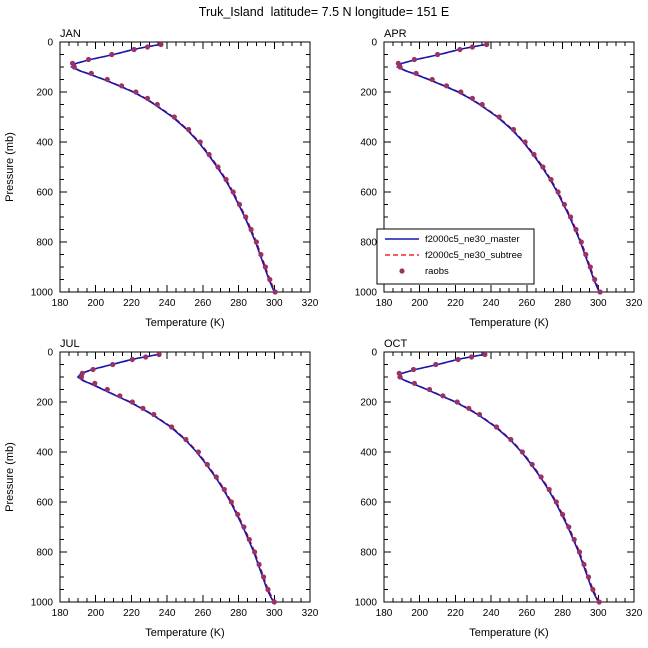  I want to click on panel-labels: APR Temperature (K), so click(466, 178).